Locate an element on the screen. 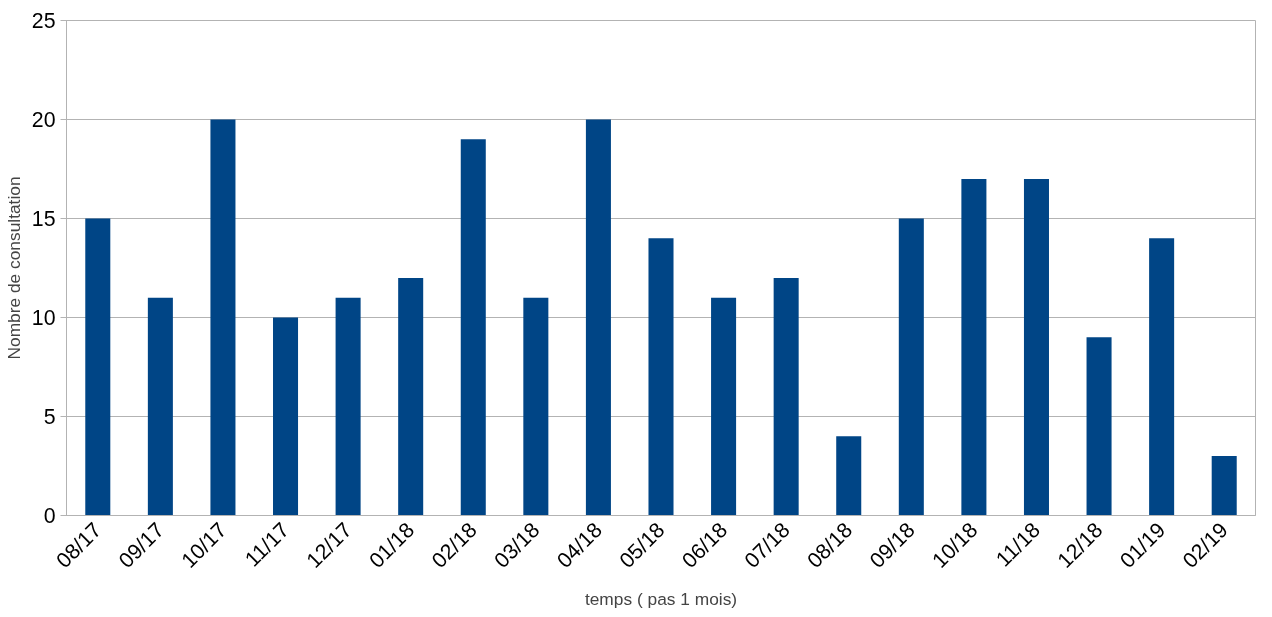  y-tick-label: 20 is located at coordinates (43, 120).